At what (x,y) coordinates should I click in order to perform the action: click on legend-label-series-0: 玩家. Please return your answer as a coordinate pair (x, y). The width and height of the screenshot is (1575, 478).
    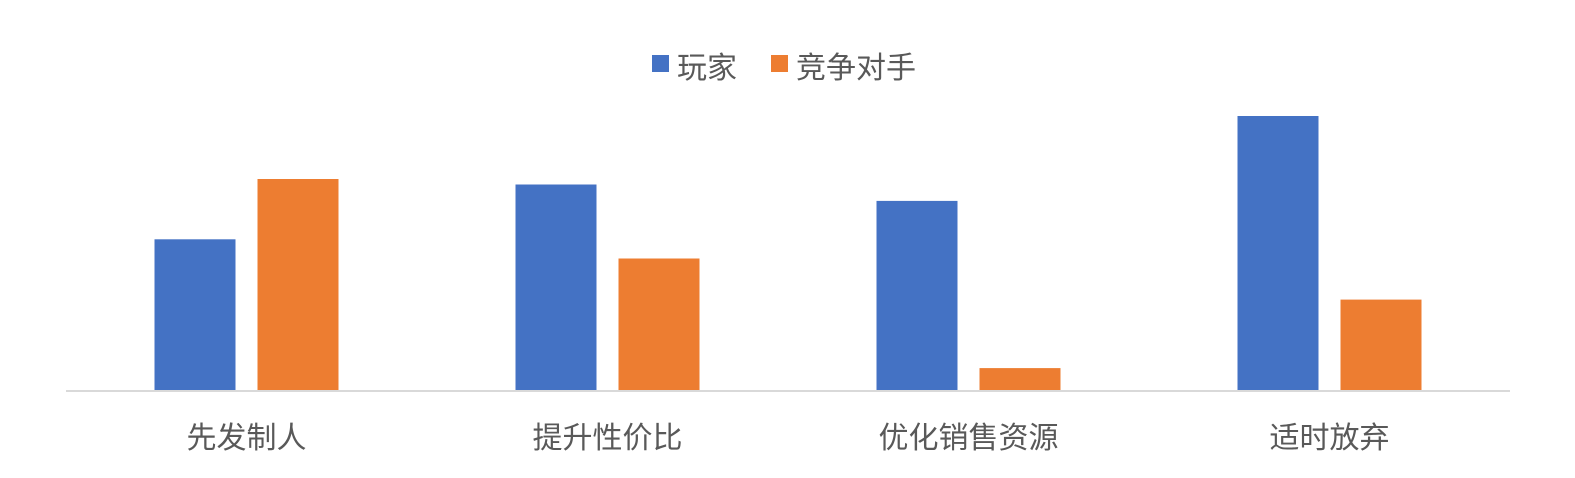
    Looking at the image, I should click on (707, 68).